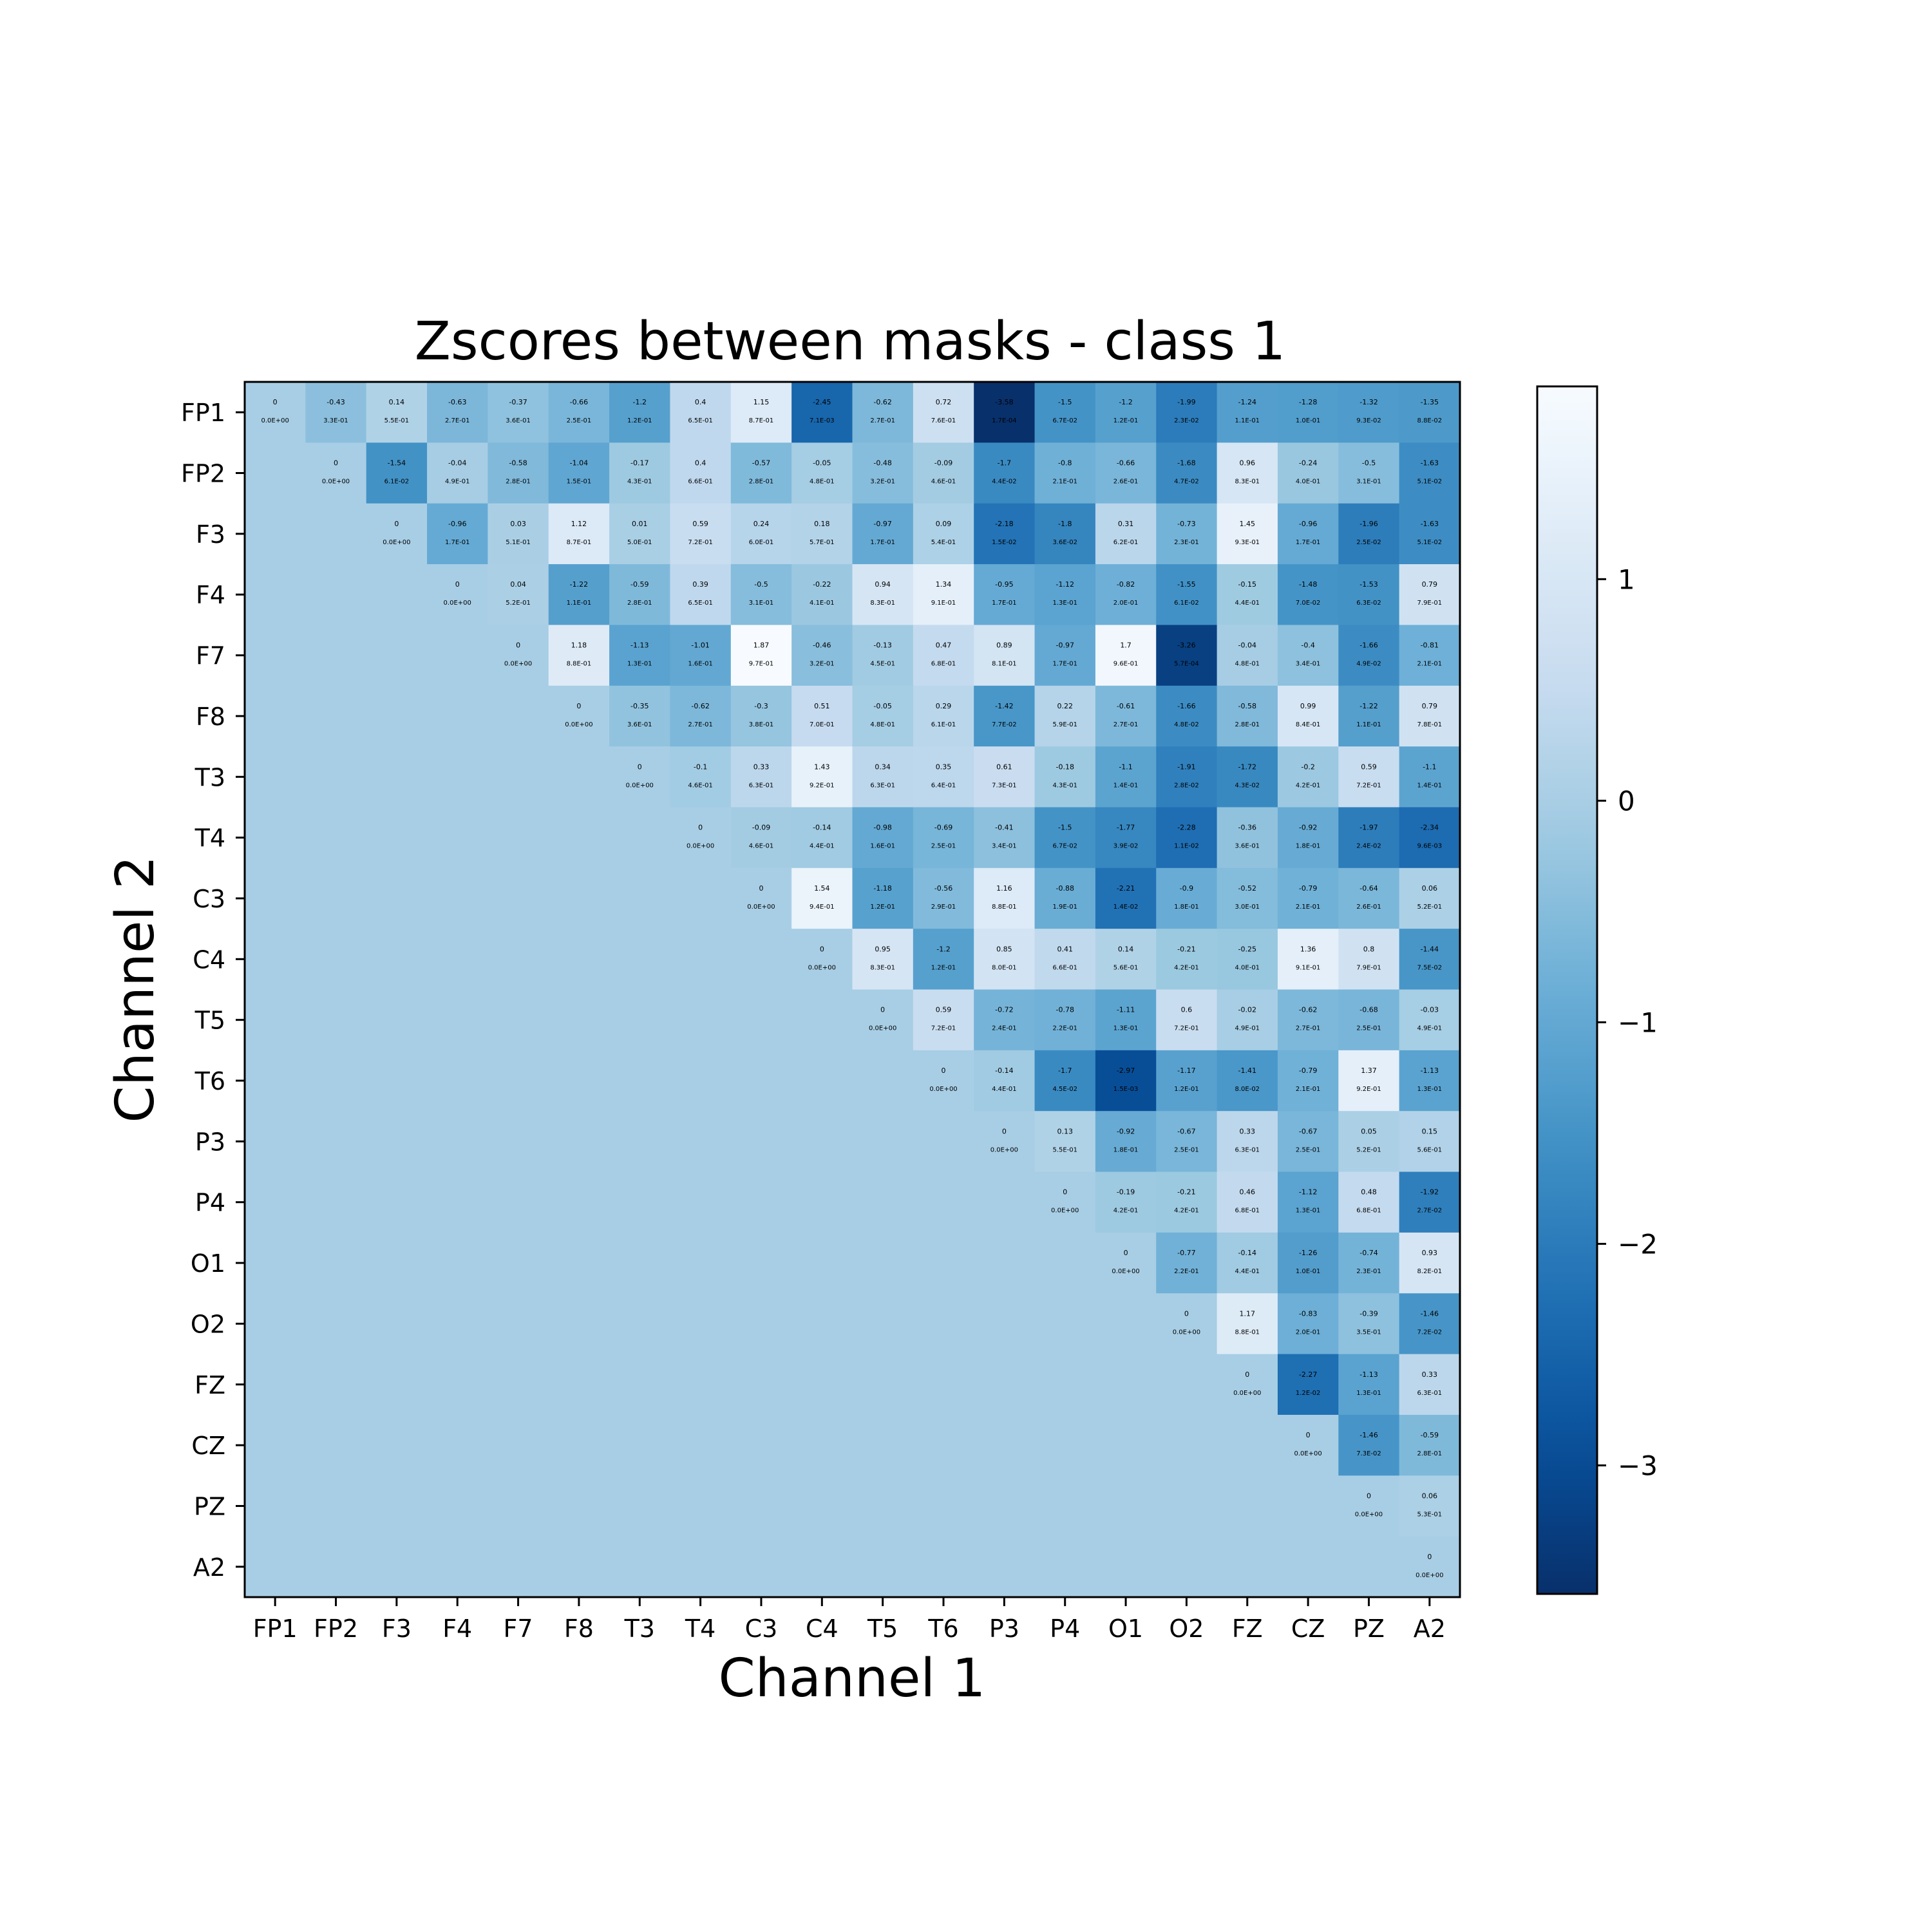 The image size is (1932, 1932). Describe the element at coordinates (209, 777) in the screenshot. I see `y-tick-label: T3` at that location.